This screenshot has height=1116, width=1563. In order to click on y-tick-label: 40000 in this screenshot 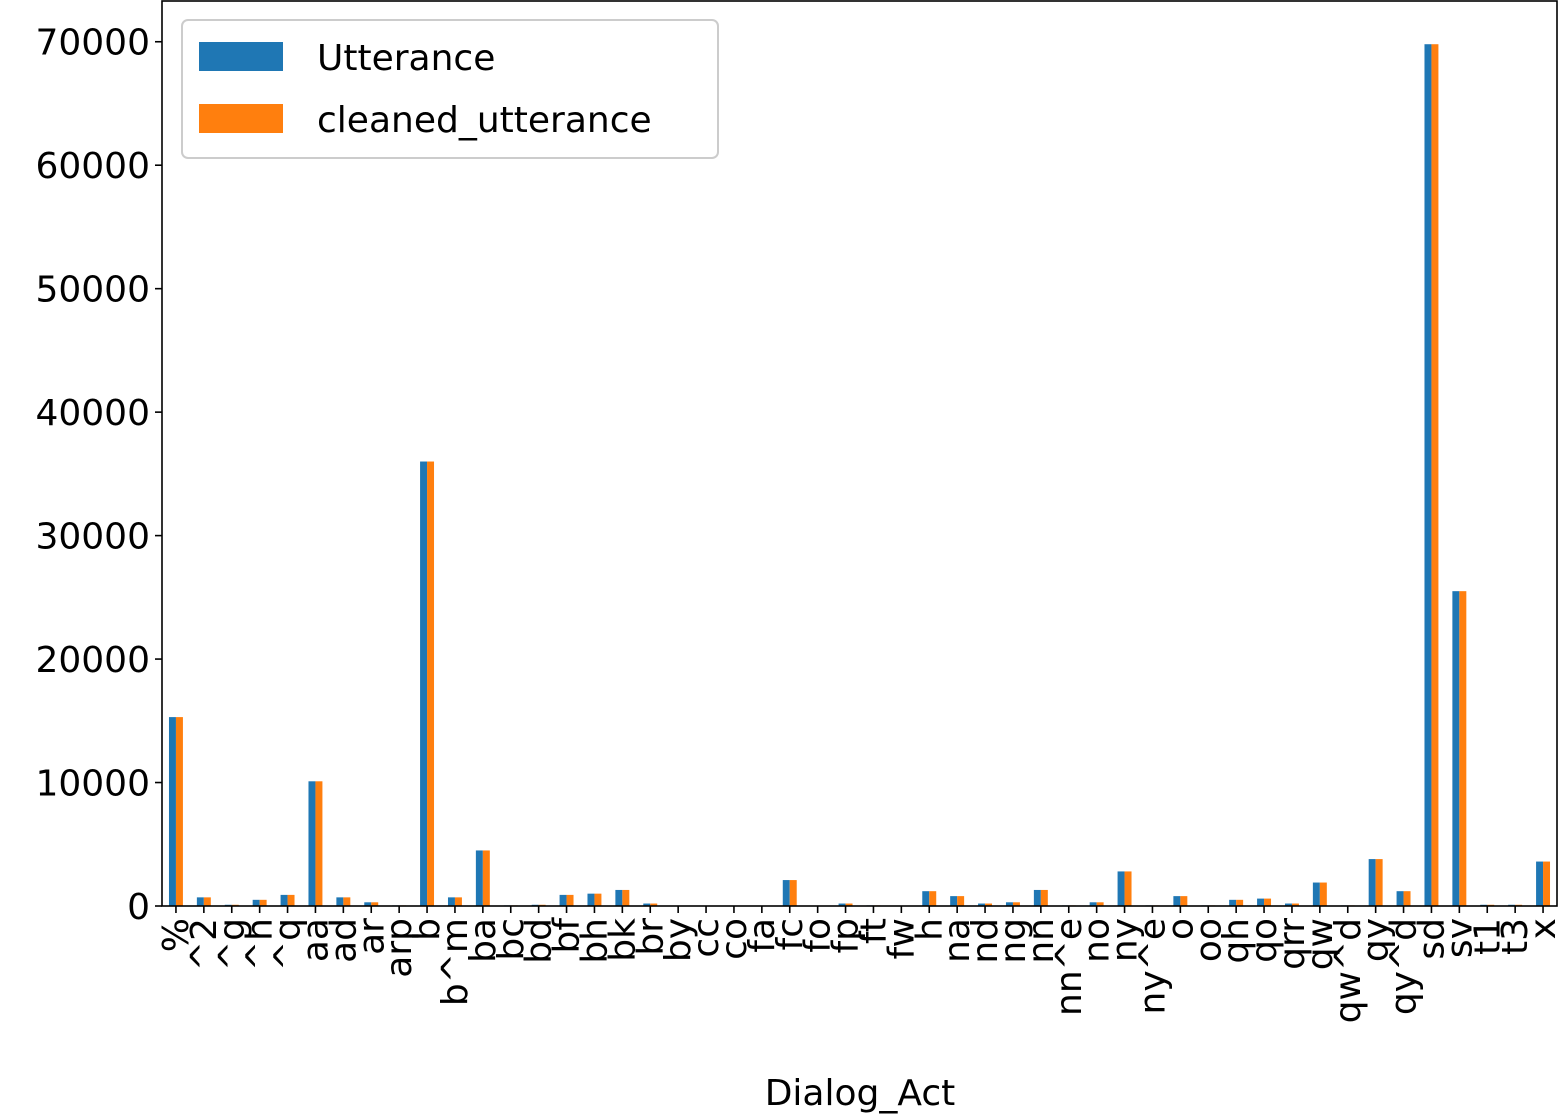, I will do `click(92, 413)`.